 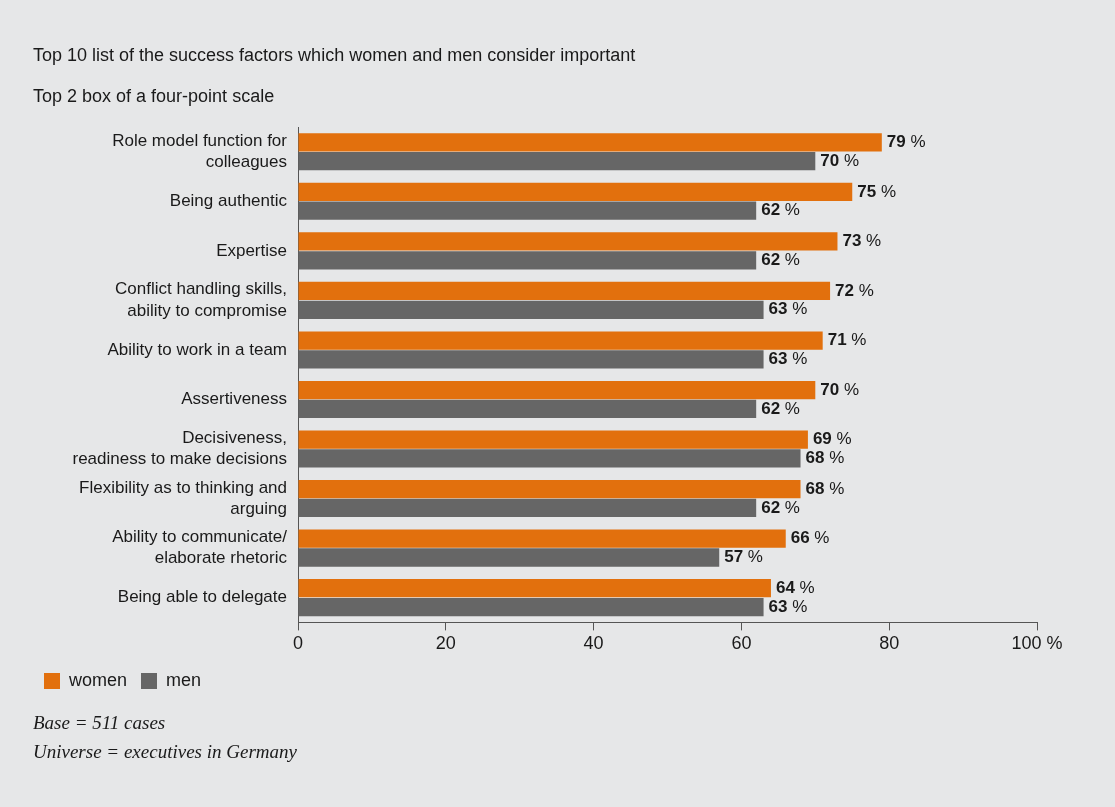 What do you see at coordinates (445, 643) in the screenshot?
I see `x-tick-label: 20` at bounding box center [445, 643].